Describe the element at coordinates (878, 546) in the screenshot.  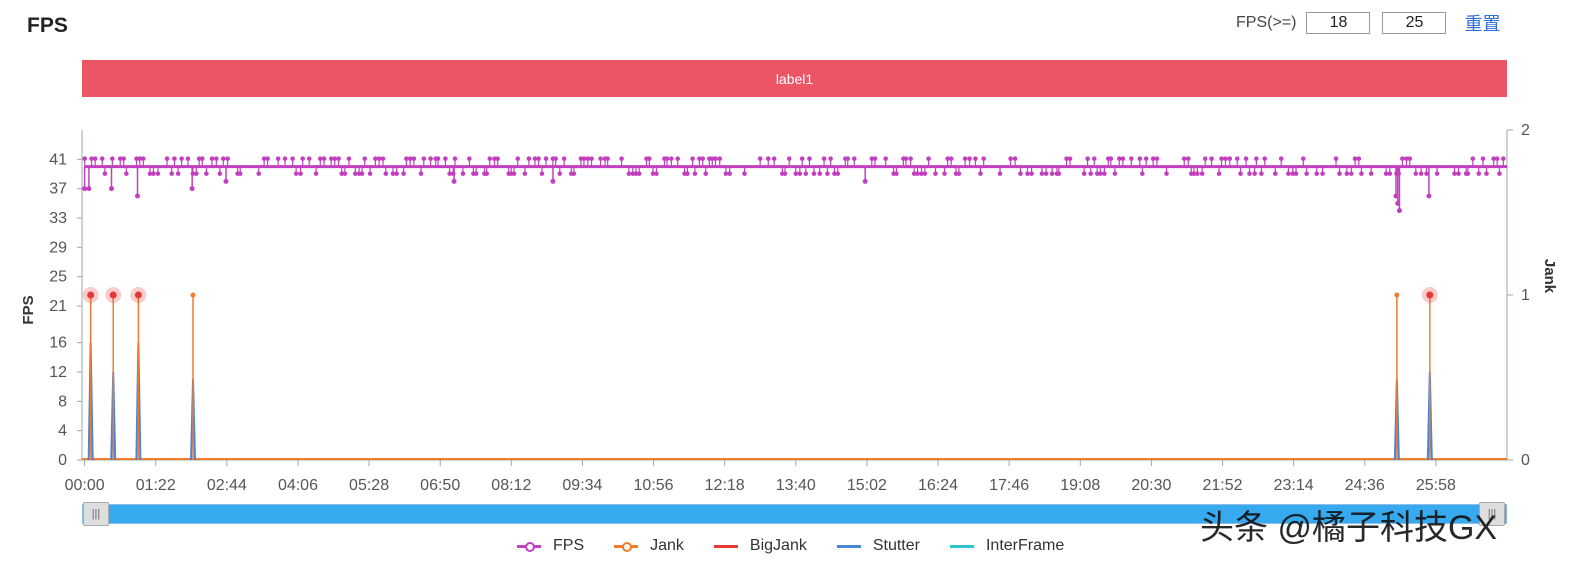
I see `legend-item-stutter: Stutter` at that location.